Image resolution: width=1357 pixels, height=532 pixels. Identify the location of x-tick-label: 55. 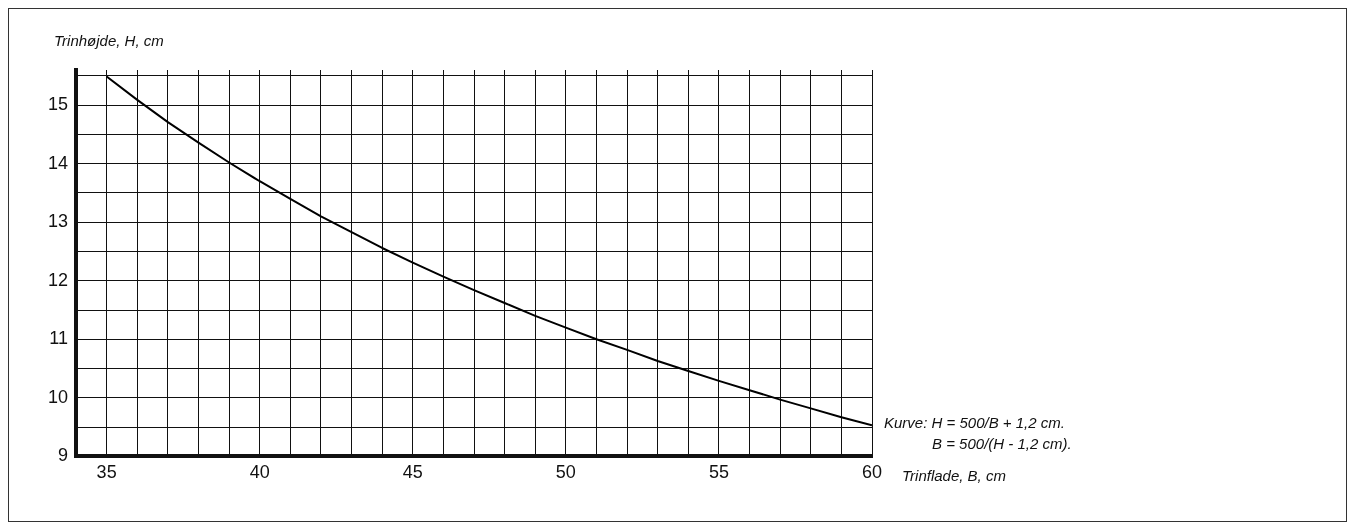
(718, 472).